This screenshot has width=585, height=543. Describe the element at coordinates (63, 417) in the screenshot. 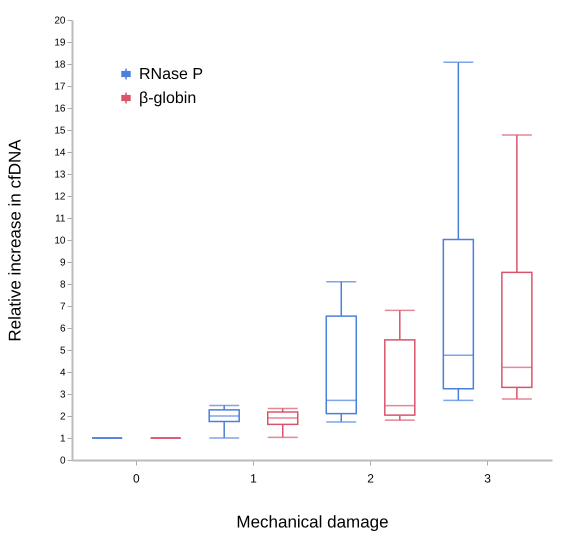

I see `y-tick-label: 2` at that location.